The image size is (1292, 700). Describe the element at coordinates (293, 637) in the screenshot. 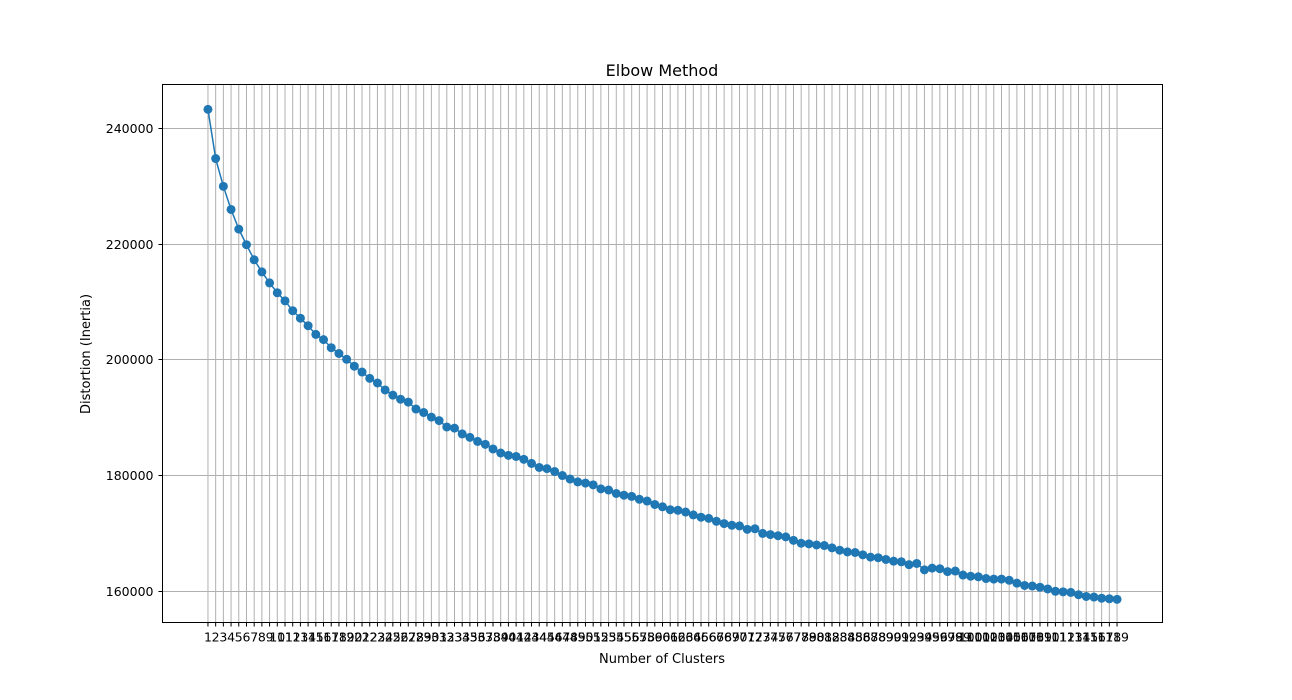

I see `x-tick-label: 12` at that location.